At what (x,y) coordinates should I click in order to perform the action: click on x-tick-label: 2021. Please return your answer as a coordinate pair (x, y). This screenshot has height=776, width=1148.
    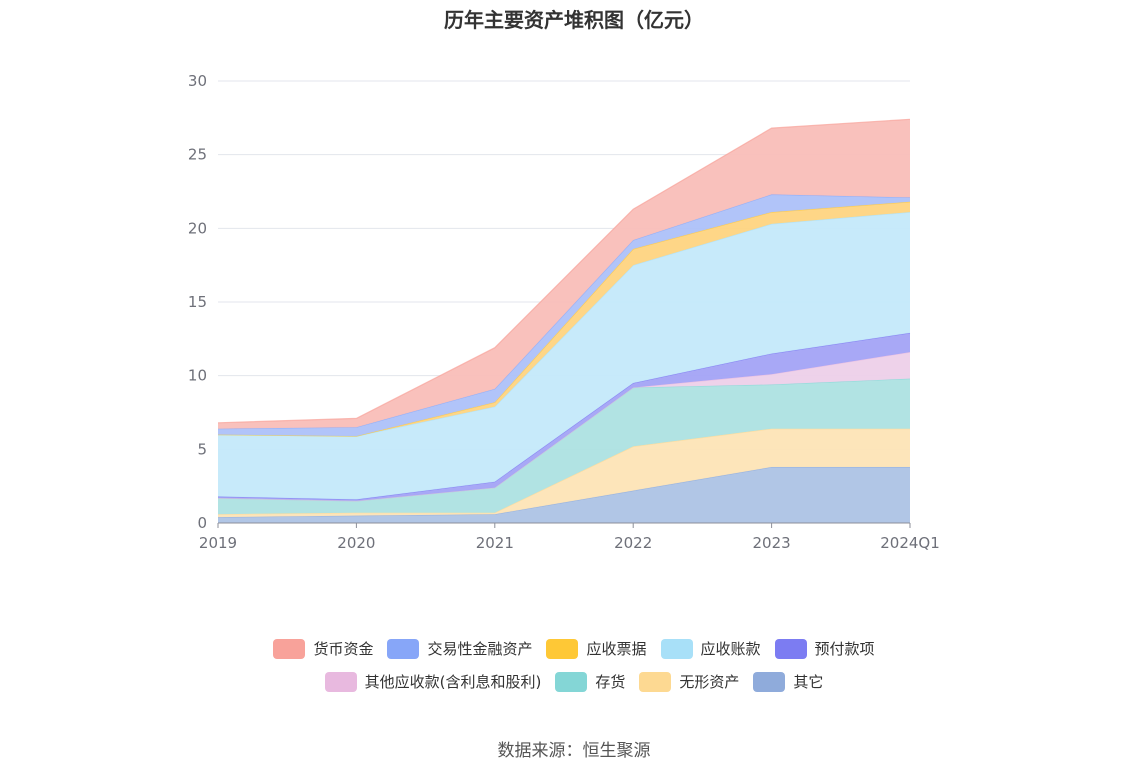
    Looking at the image, I should click on (495, 543).